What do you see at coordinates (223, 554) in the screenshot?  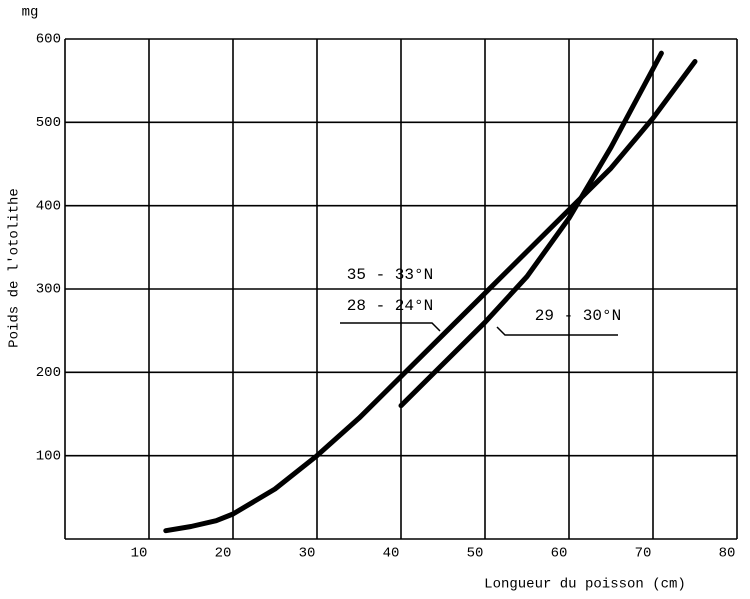 I see `x-tick-label: 20` at bounding box center [223, 554].